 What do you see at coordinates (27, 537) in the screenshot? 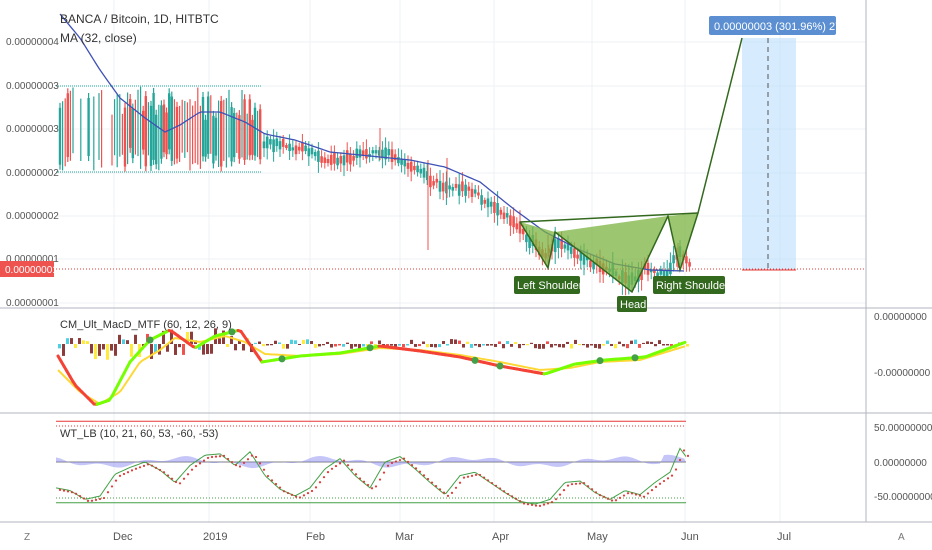
I see `zoom-button: Z` at bounding box center [27, 537].